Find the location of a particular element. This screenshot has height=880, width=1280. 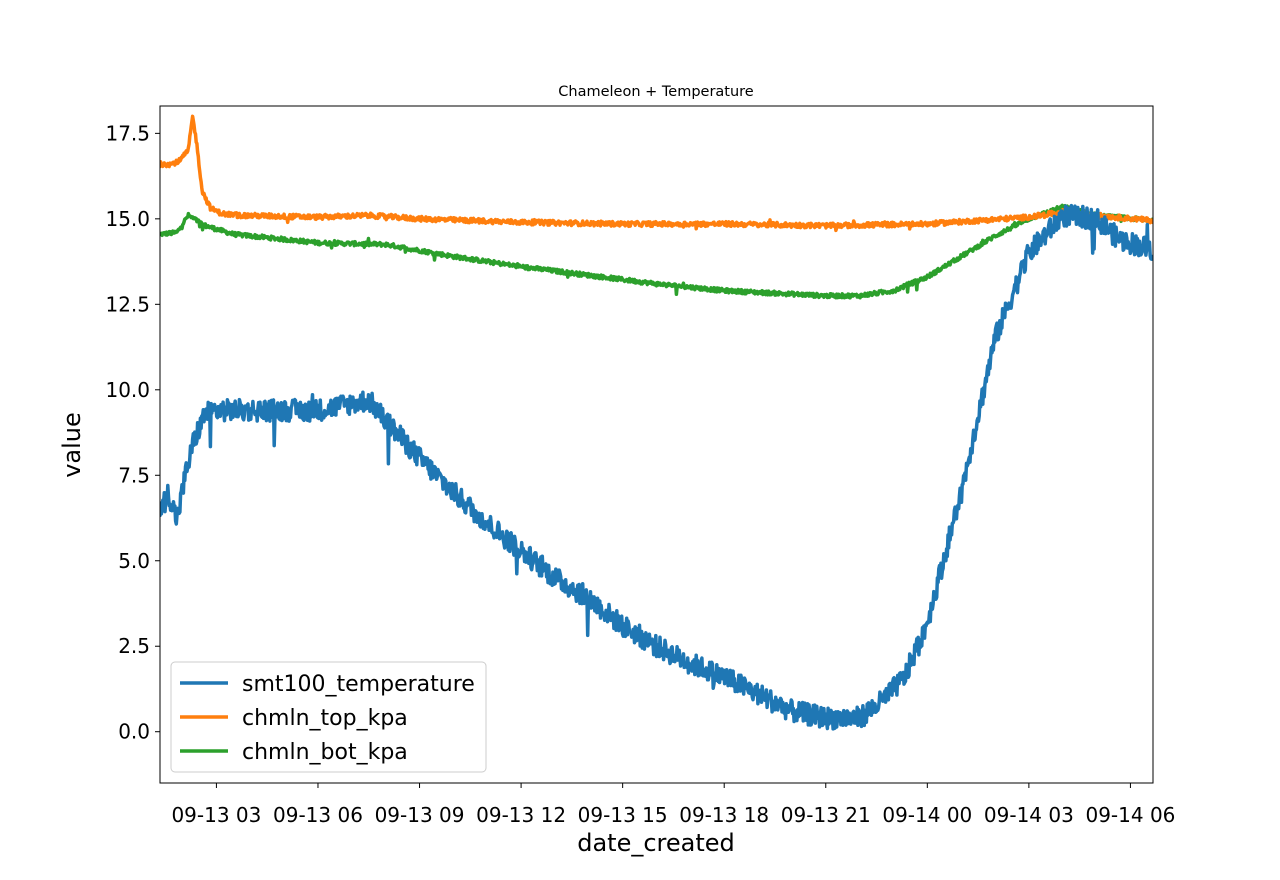

y-tick-label: 2.5 is located at coordinates (134, 646).